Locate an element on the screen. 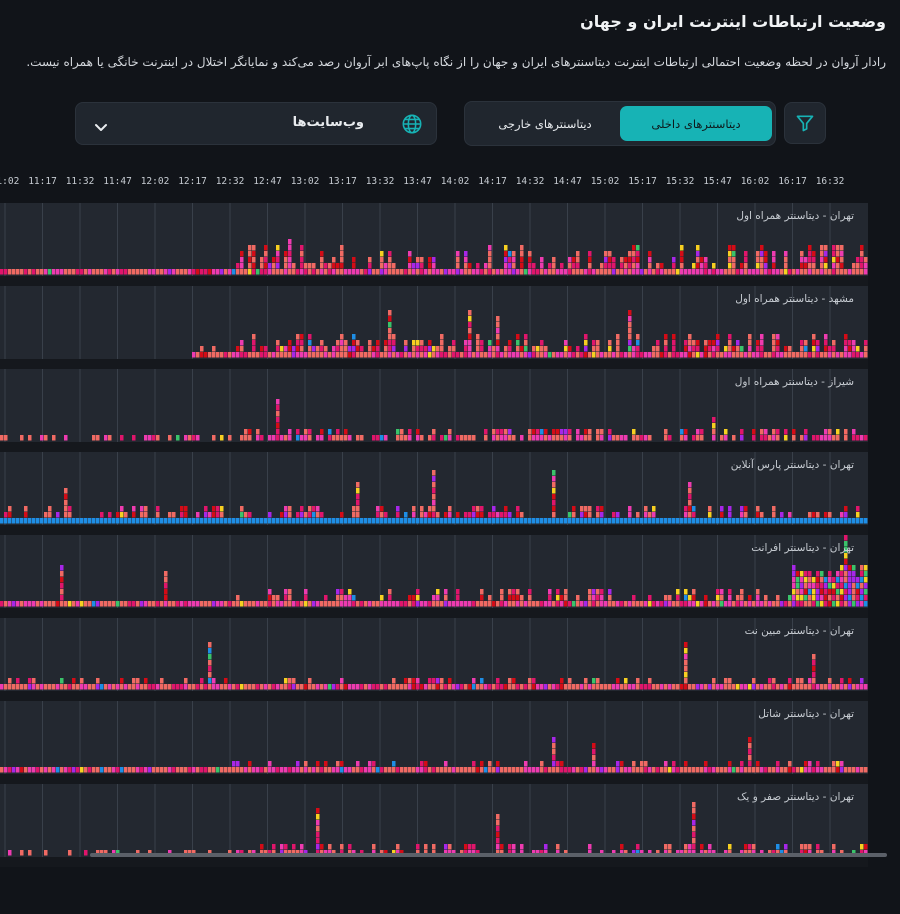  tab-domestic-datacenters: دیتاسنترهای داخلی is located at coordinates (696, 123).